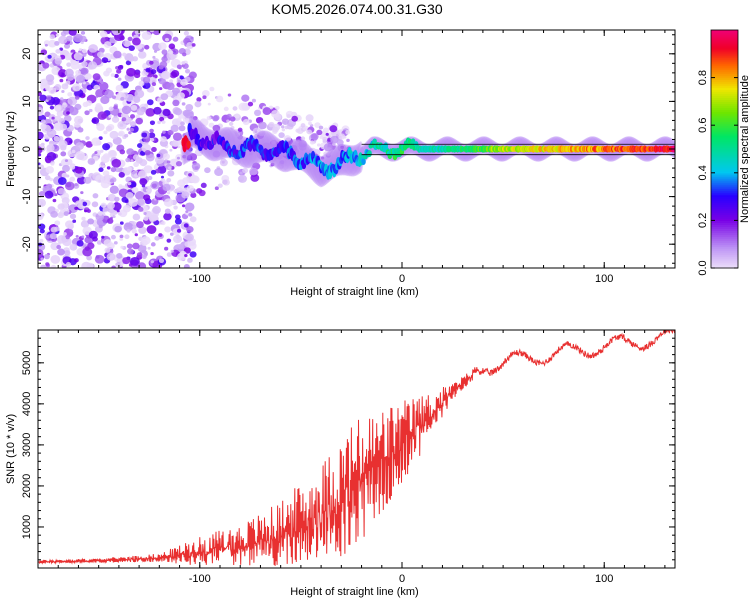  What do you see at coordinates (724, 149) in the screenshot?
I see `colorbar-frame` at bounding box center [724, 149].